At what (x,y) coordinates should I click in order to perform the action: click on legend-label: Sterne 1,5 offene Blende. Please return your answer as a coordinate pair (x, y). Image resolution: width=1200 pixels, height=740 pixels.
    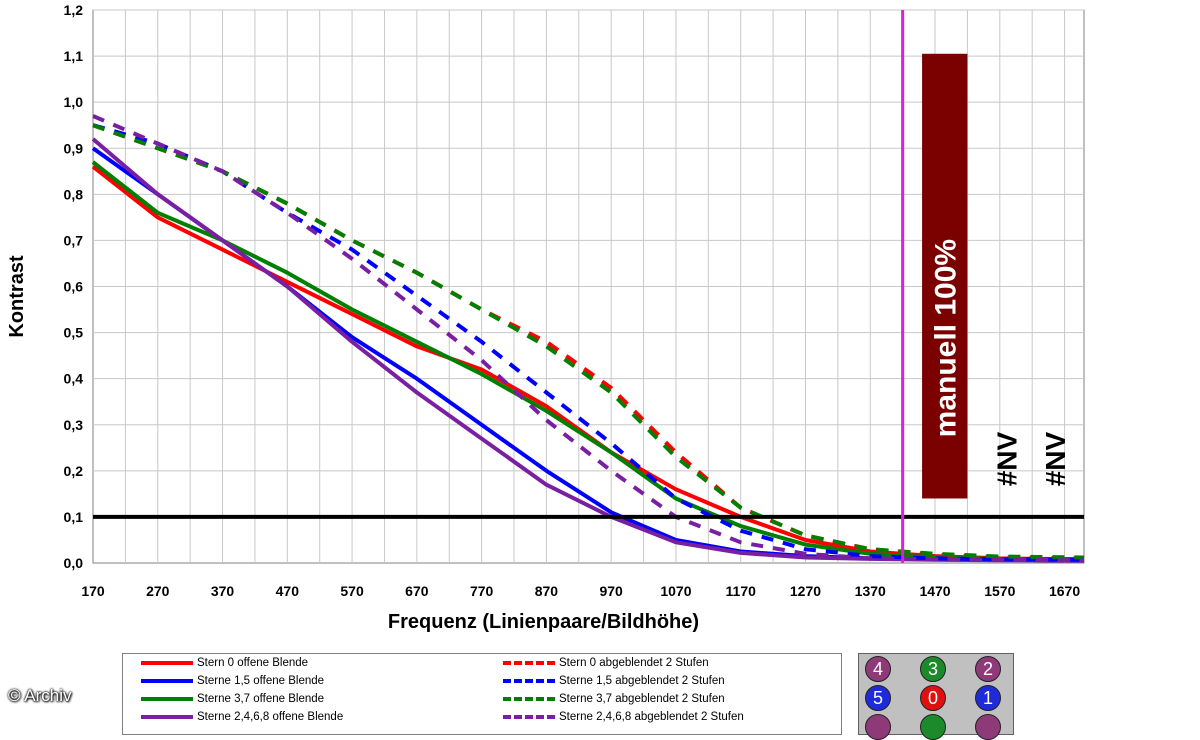
    Looking at the image, I should click on (261, 681).